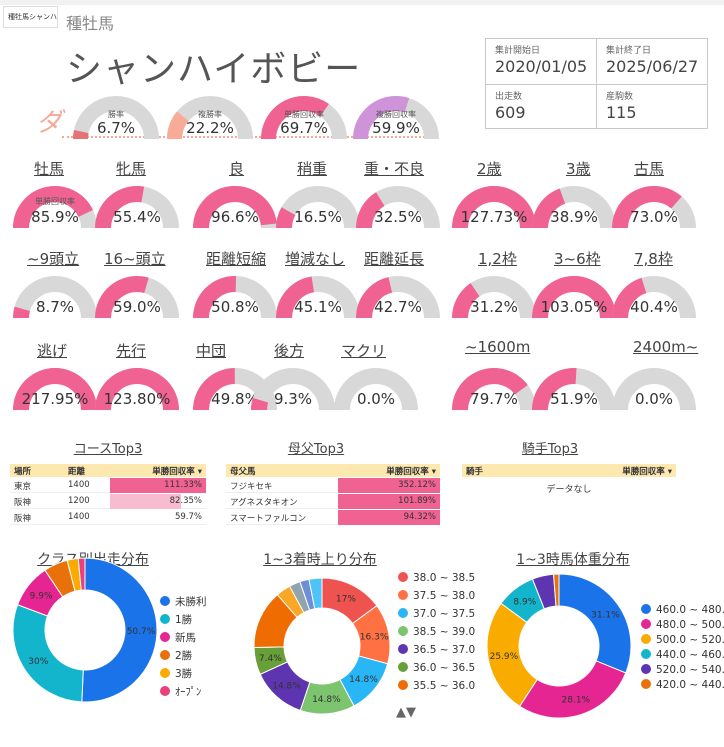 This screenshot has width=724, height=747. I want to click on table-header: 母父馬 単勝回収率 ▾, so click(333, 470).